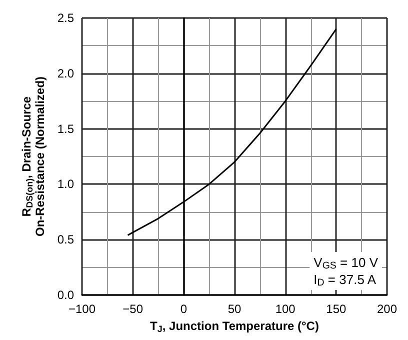  What do you see at coordinates (133, 309) in the screenshot?
I see `x-tick-label: −50` at bounding box center [133, 309].